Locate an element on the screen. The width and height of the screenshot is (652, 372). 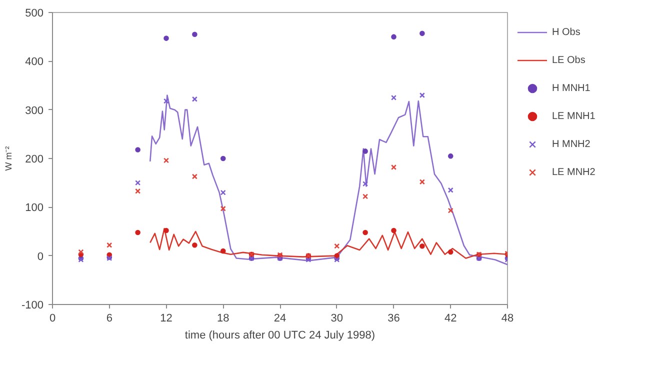
legend-label: LE Obs is located at coordinates (569, 60).